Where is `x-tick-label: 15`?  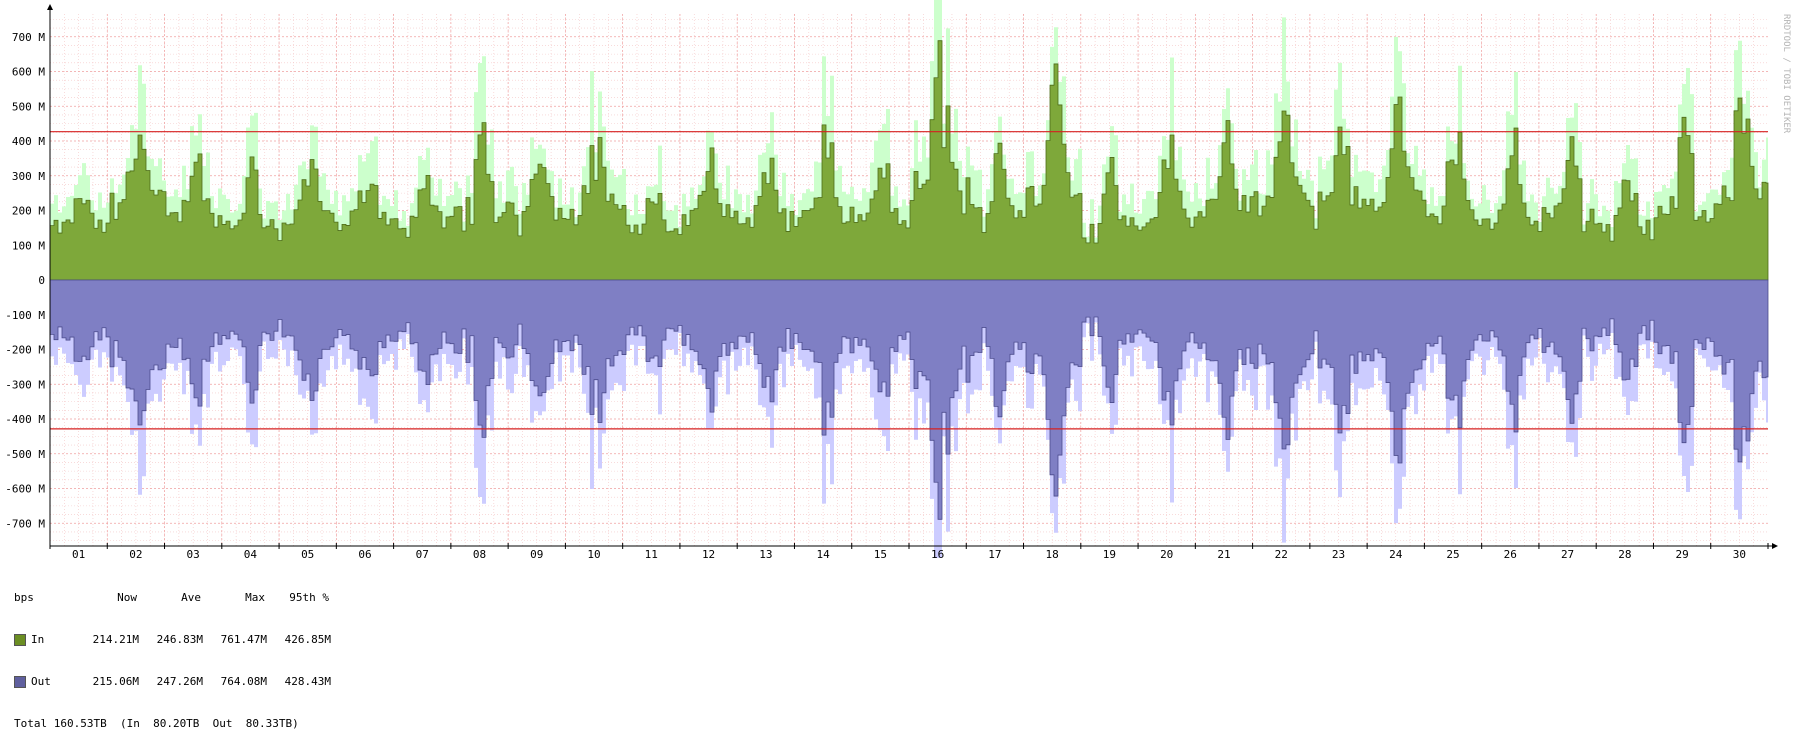
x-tick-label: 15 is located at coordinates (880, 553).